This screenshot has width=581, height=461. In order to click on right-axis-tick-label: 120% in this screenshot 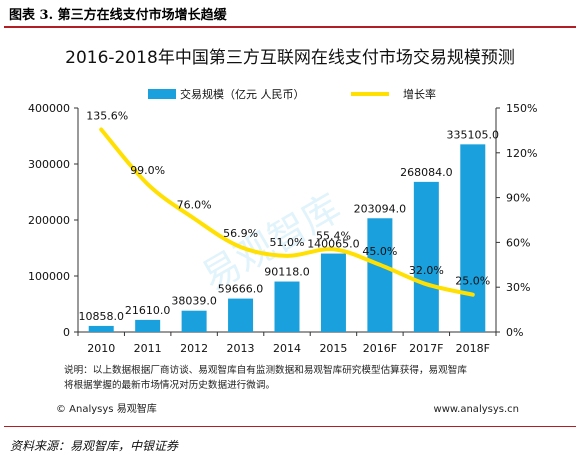, I will do `click(521, 153)`.